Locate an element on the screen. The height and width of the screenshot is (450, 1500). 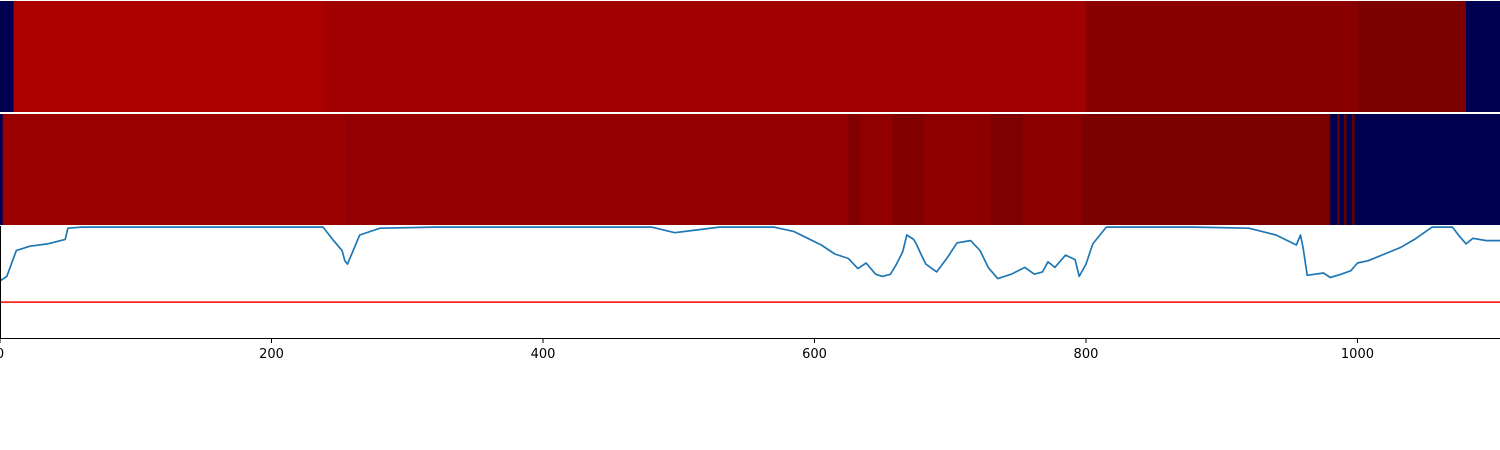
x-tick-label: 800 is located at coordinates (1086, 354).